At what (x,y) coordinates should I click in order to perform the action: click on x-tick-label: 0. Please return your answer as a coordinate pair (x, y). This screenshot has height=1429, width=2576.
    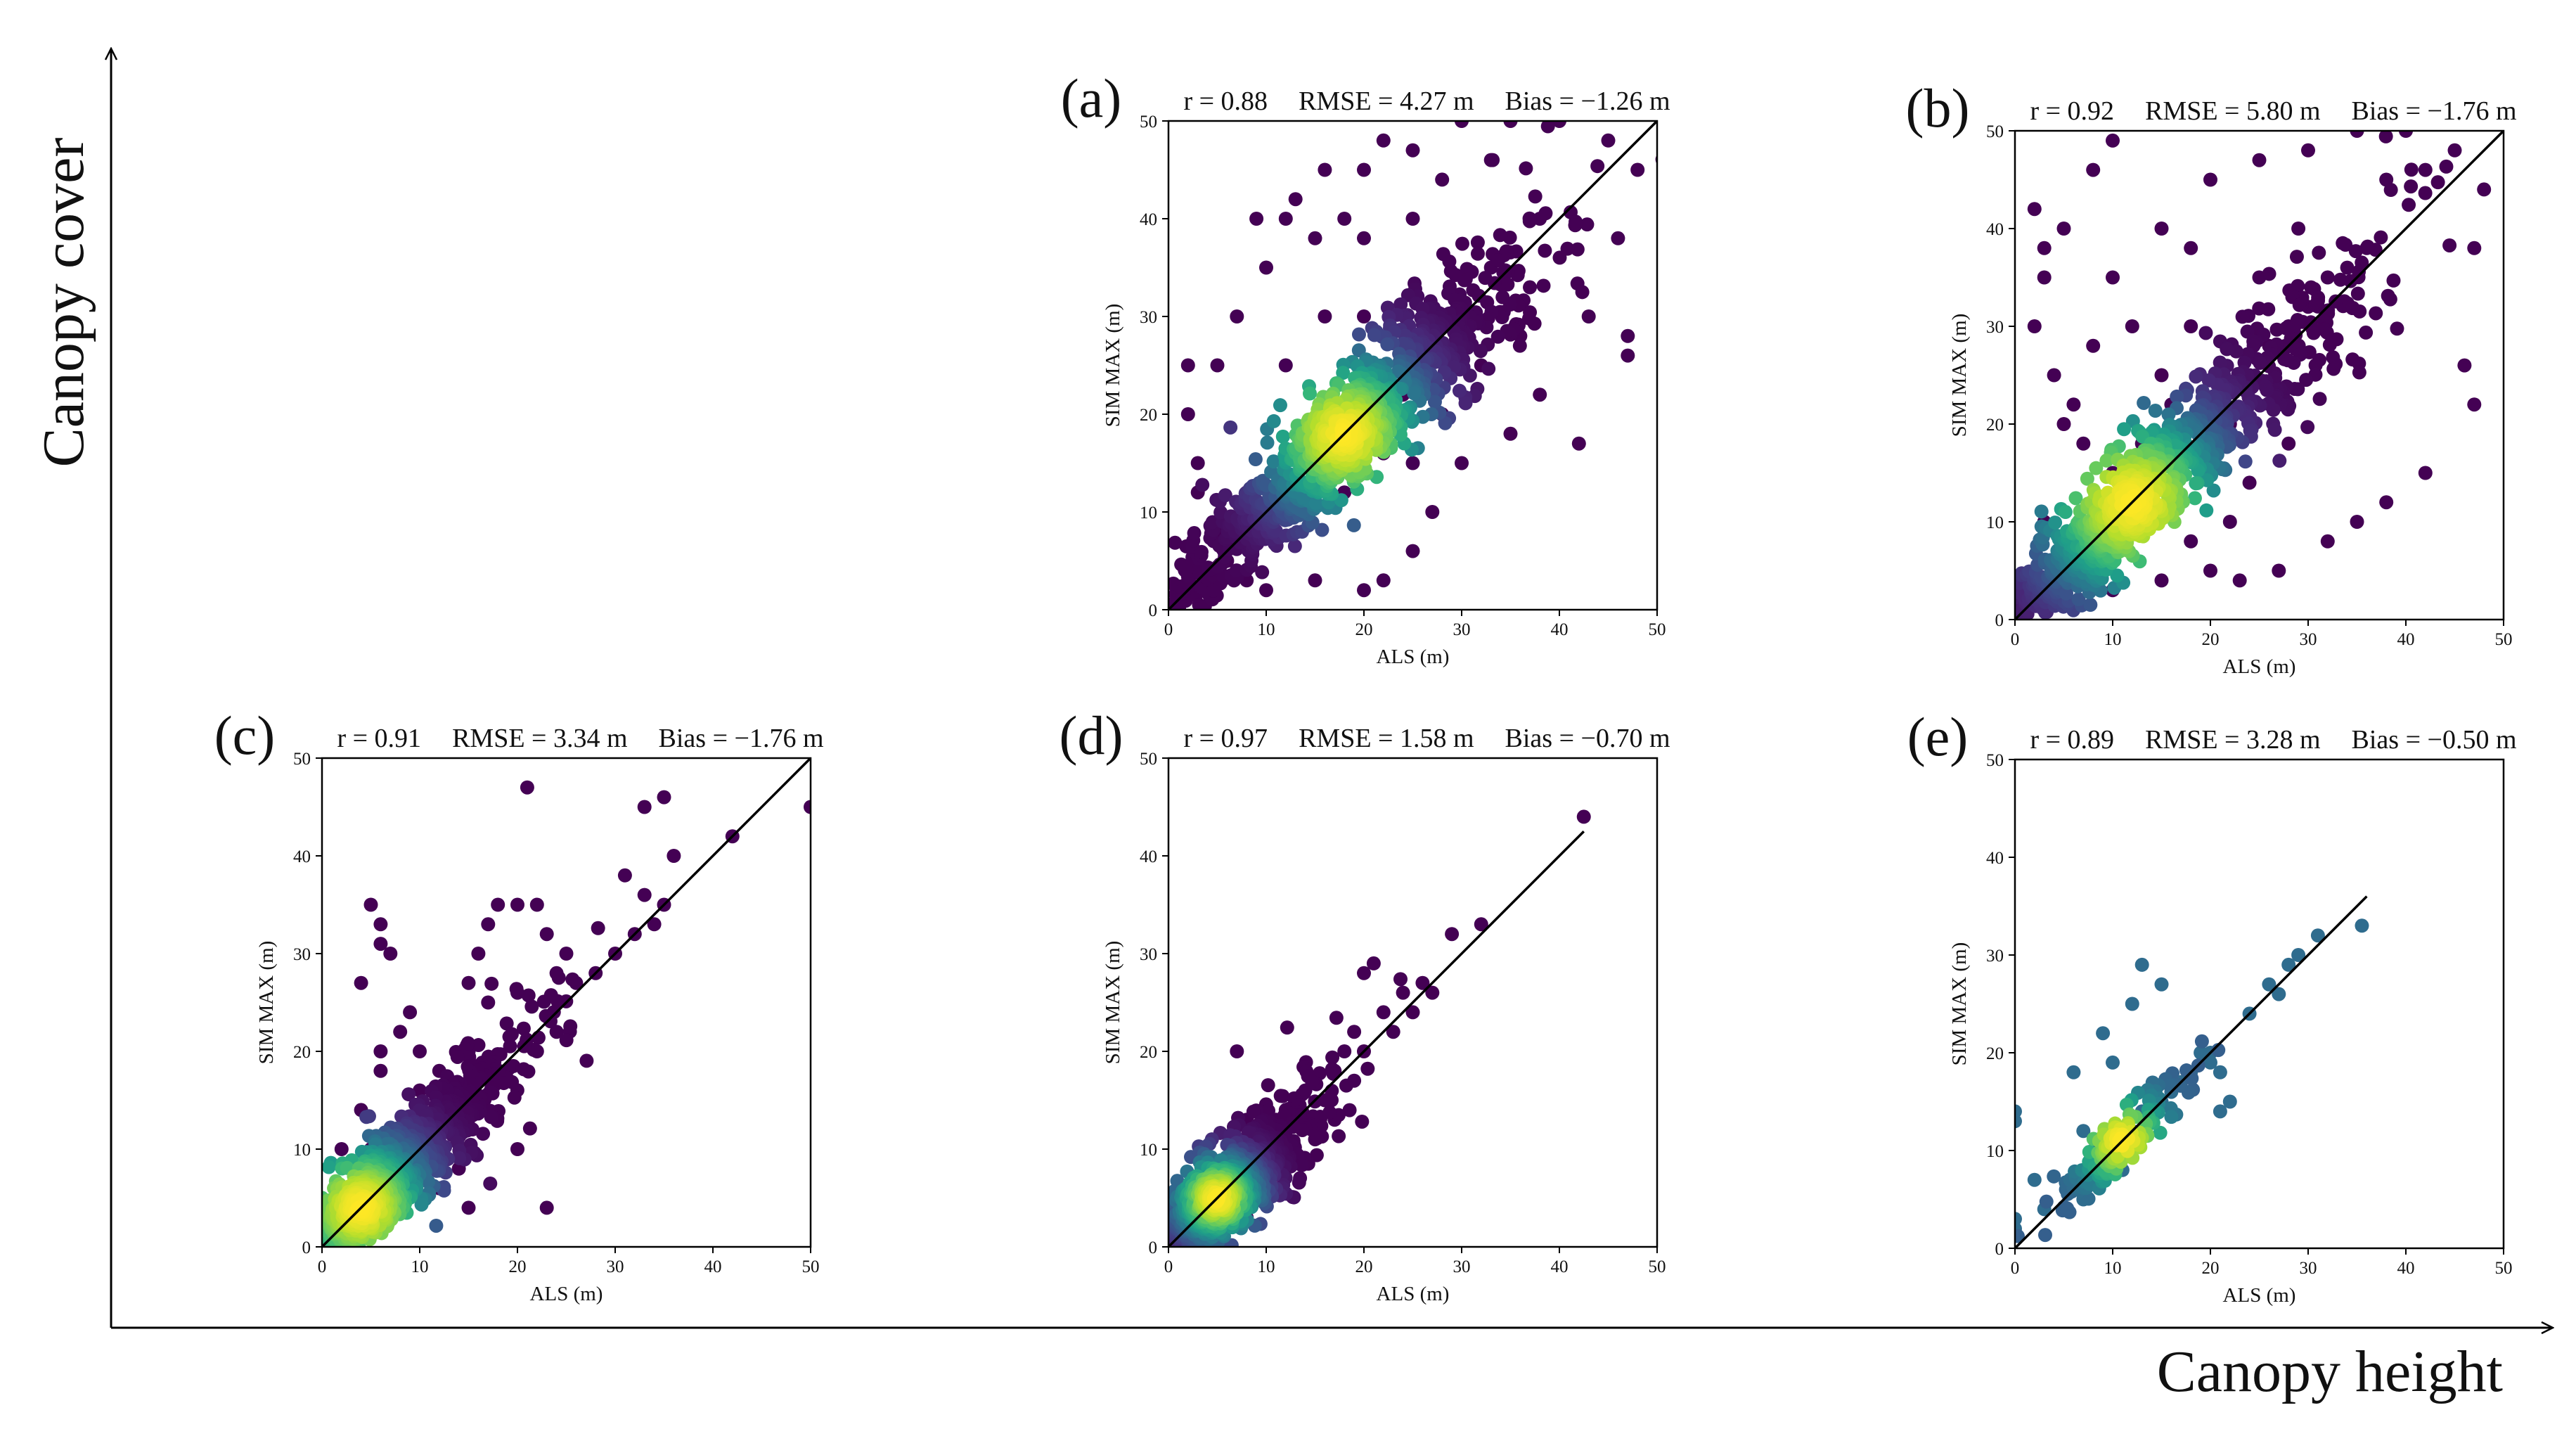
    Looking at the image, I should click on (1168, 1266).